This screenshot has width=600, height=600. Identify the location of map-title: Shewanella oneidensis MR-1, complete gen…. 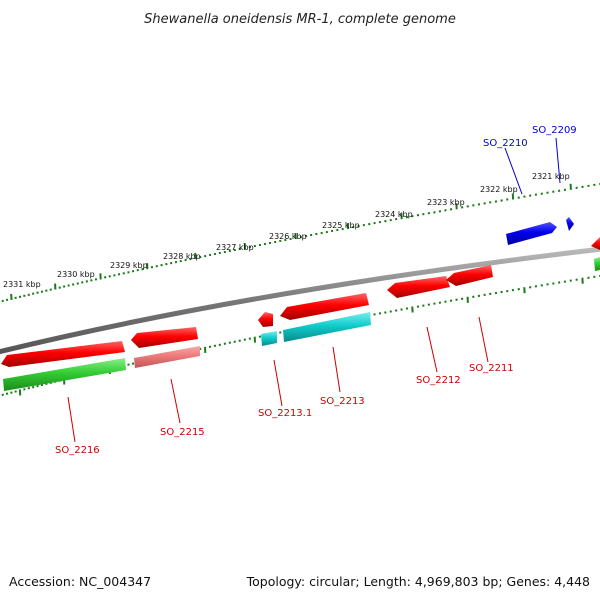
(300, 19).